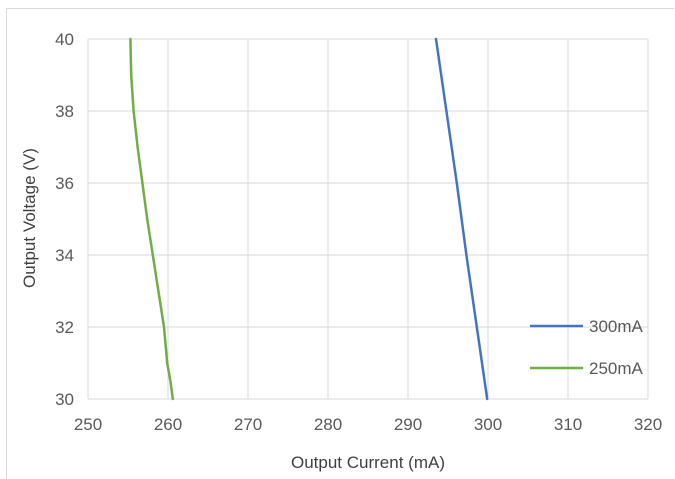  I want to click on y-tick-label: 32, so click(64, 327).